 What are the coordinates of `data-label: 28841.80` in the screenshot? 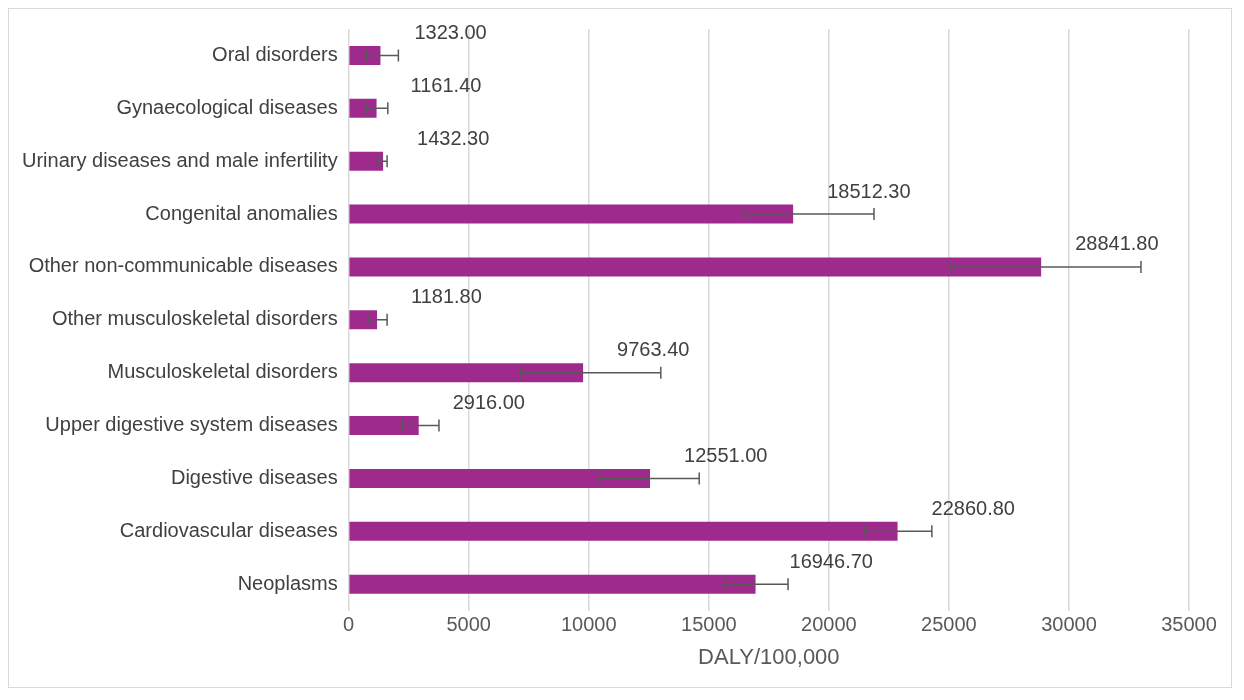 It's located at (1117, 243).